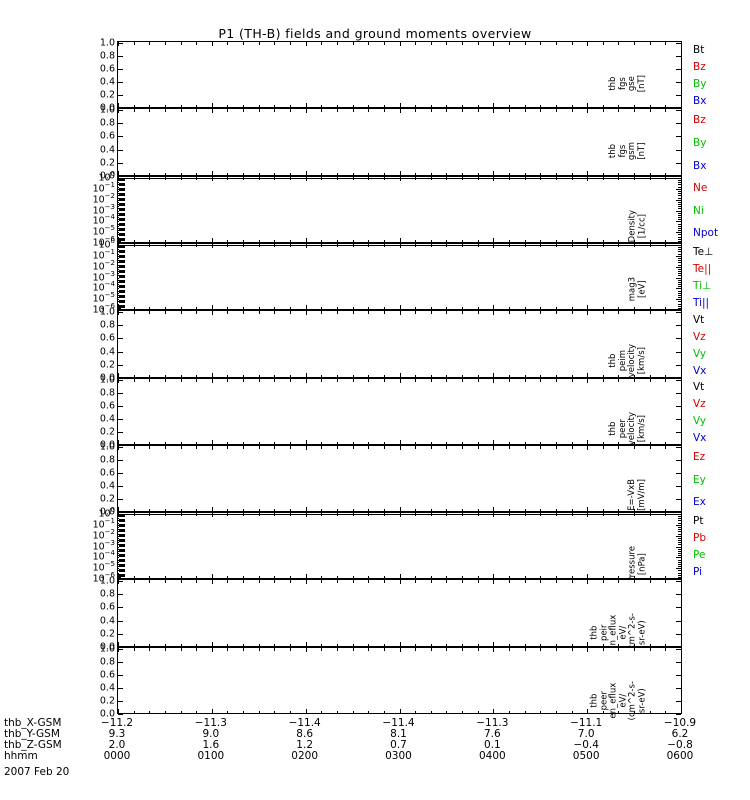  What do you see at coordinates (698, 571) in the screenshot?
I see `legend-item-pi: Pi` at bounding box center [698, 571].